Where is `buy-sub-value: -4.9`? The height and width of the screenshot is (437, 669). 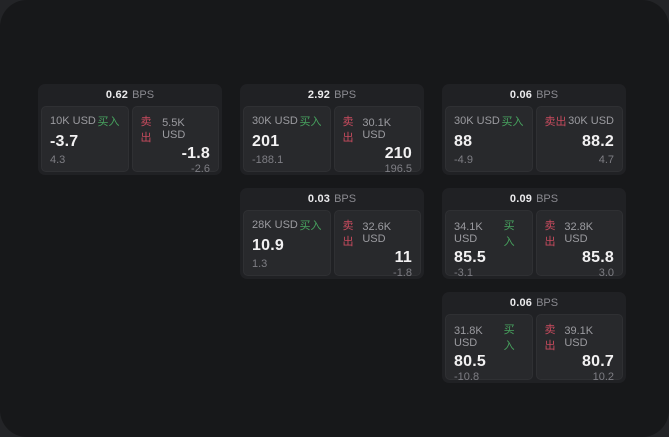
buy-sub-value: -4.9 is located at coordinates (463, 160).